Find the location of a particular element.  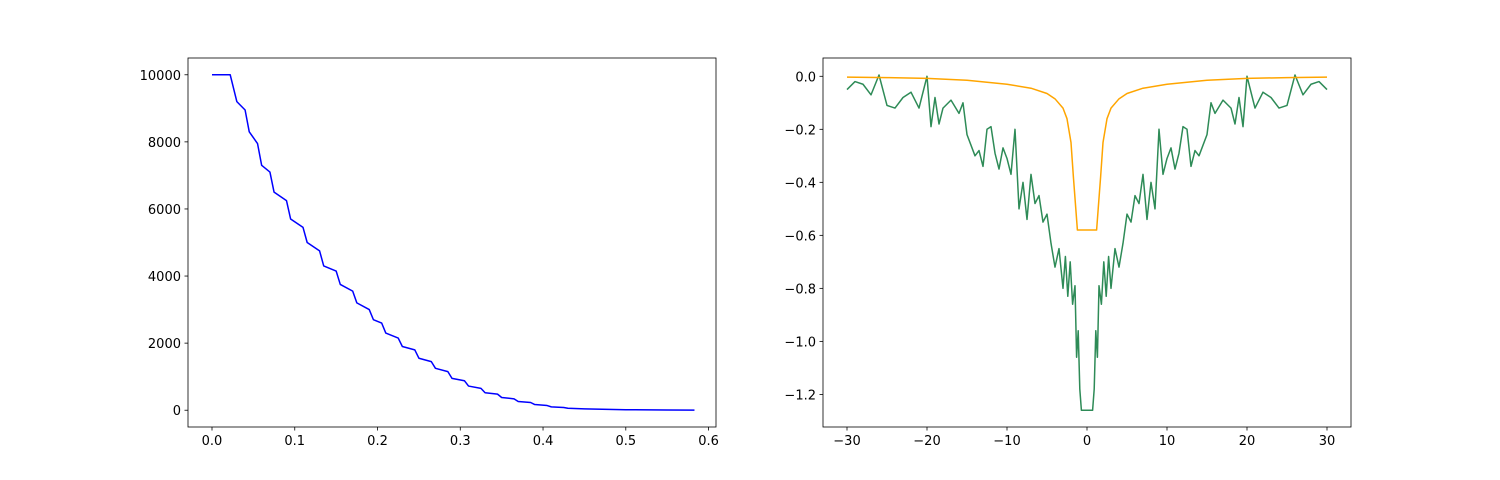

x-tick-label: 0.3 is located at coordinates (460, 441).